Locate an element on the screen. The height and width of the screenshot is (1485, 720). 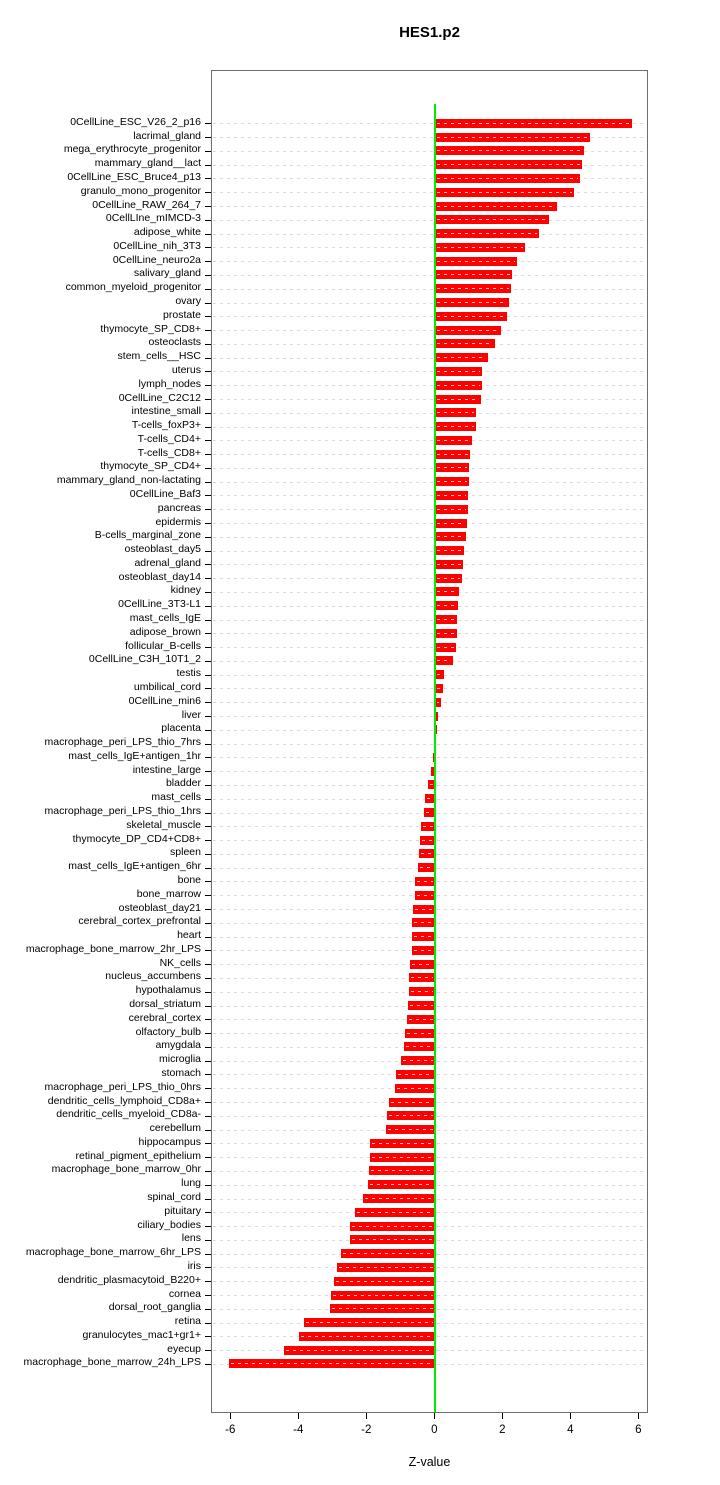
category-label: heart is located at coordinates (189, 935).